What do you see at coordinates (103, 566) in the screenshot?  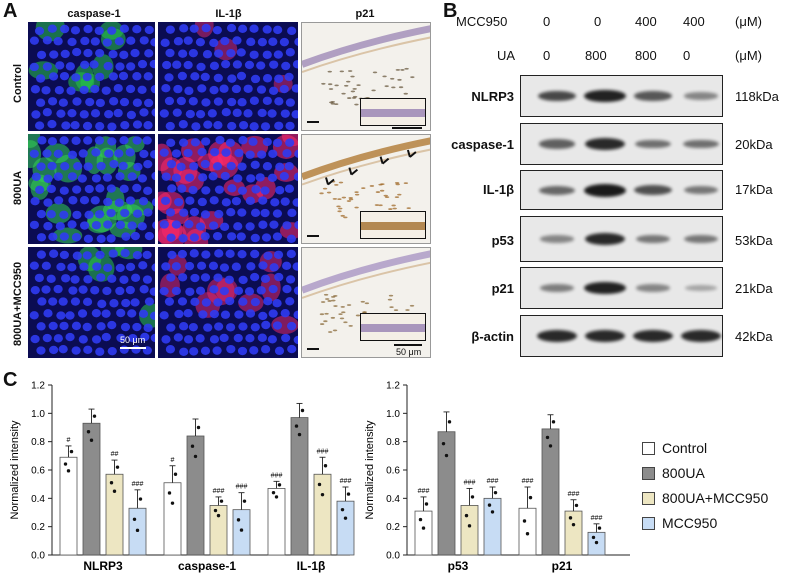 I see `category-label: NLRP3` at bounding box center [103, 566].